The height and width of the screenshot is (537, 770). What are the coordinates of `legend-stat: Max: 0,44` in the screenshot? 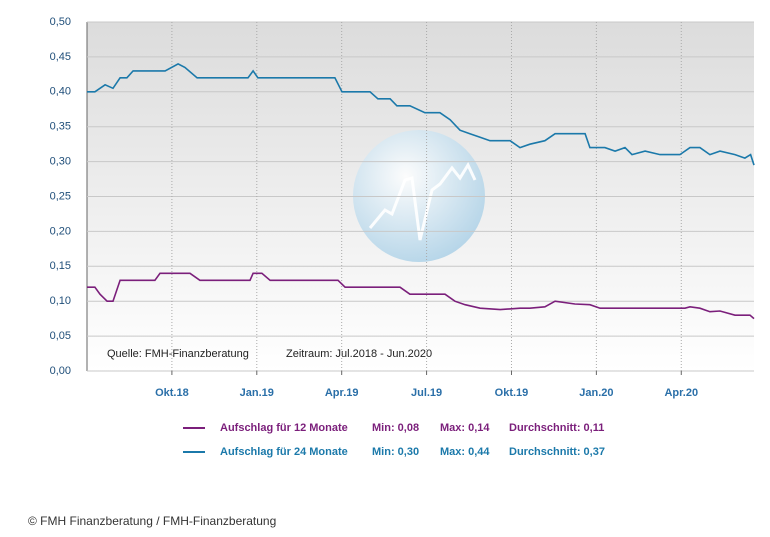 It's located at (465, 452).